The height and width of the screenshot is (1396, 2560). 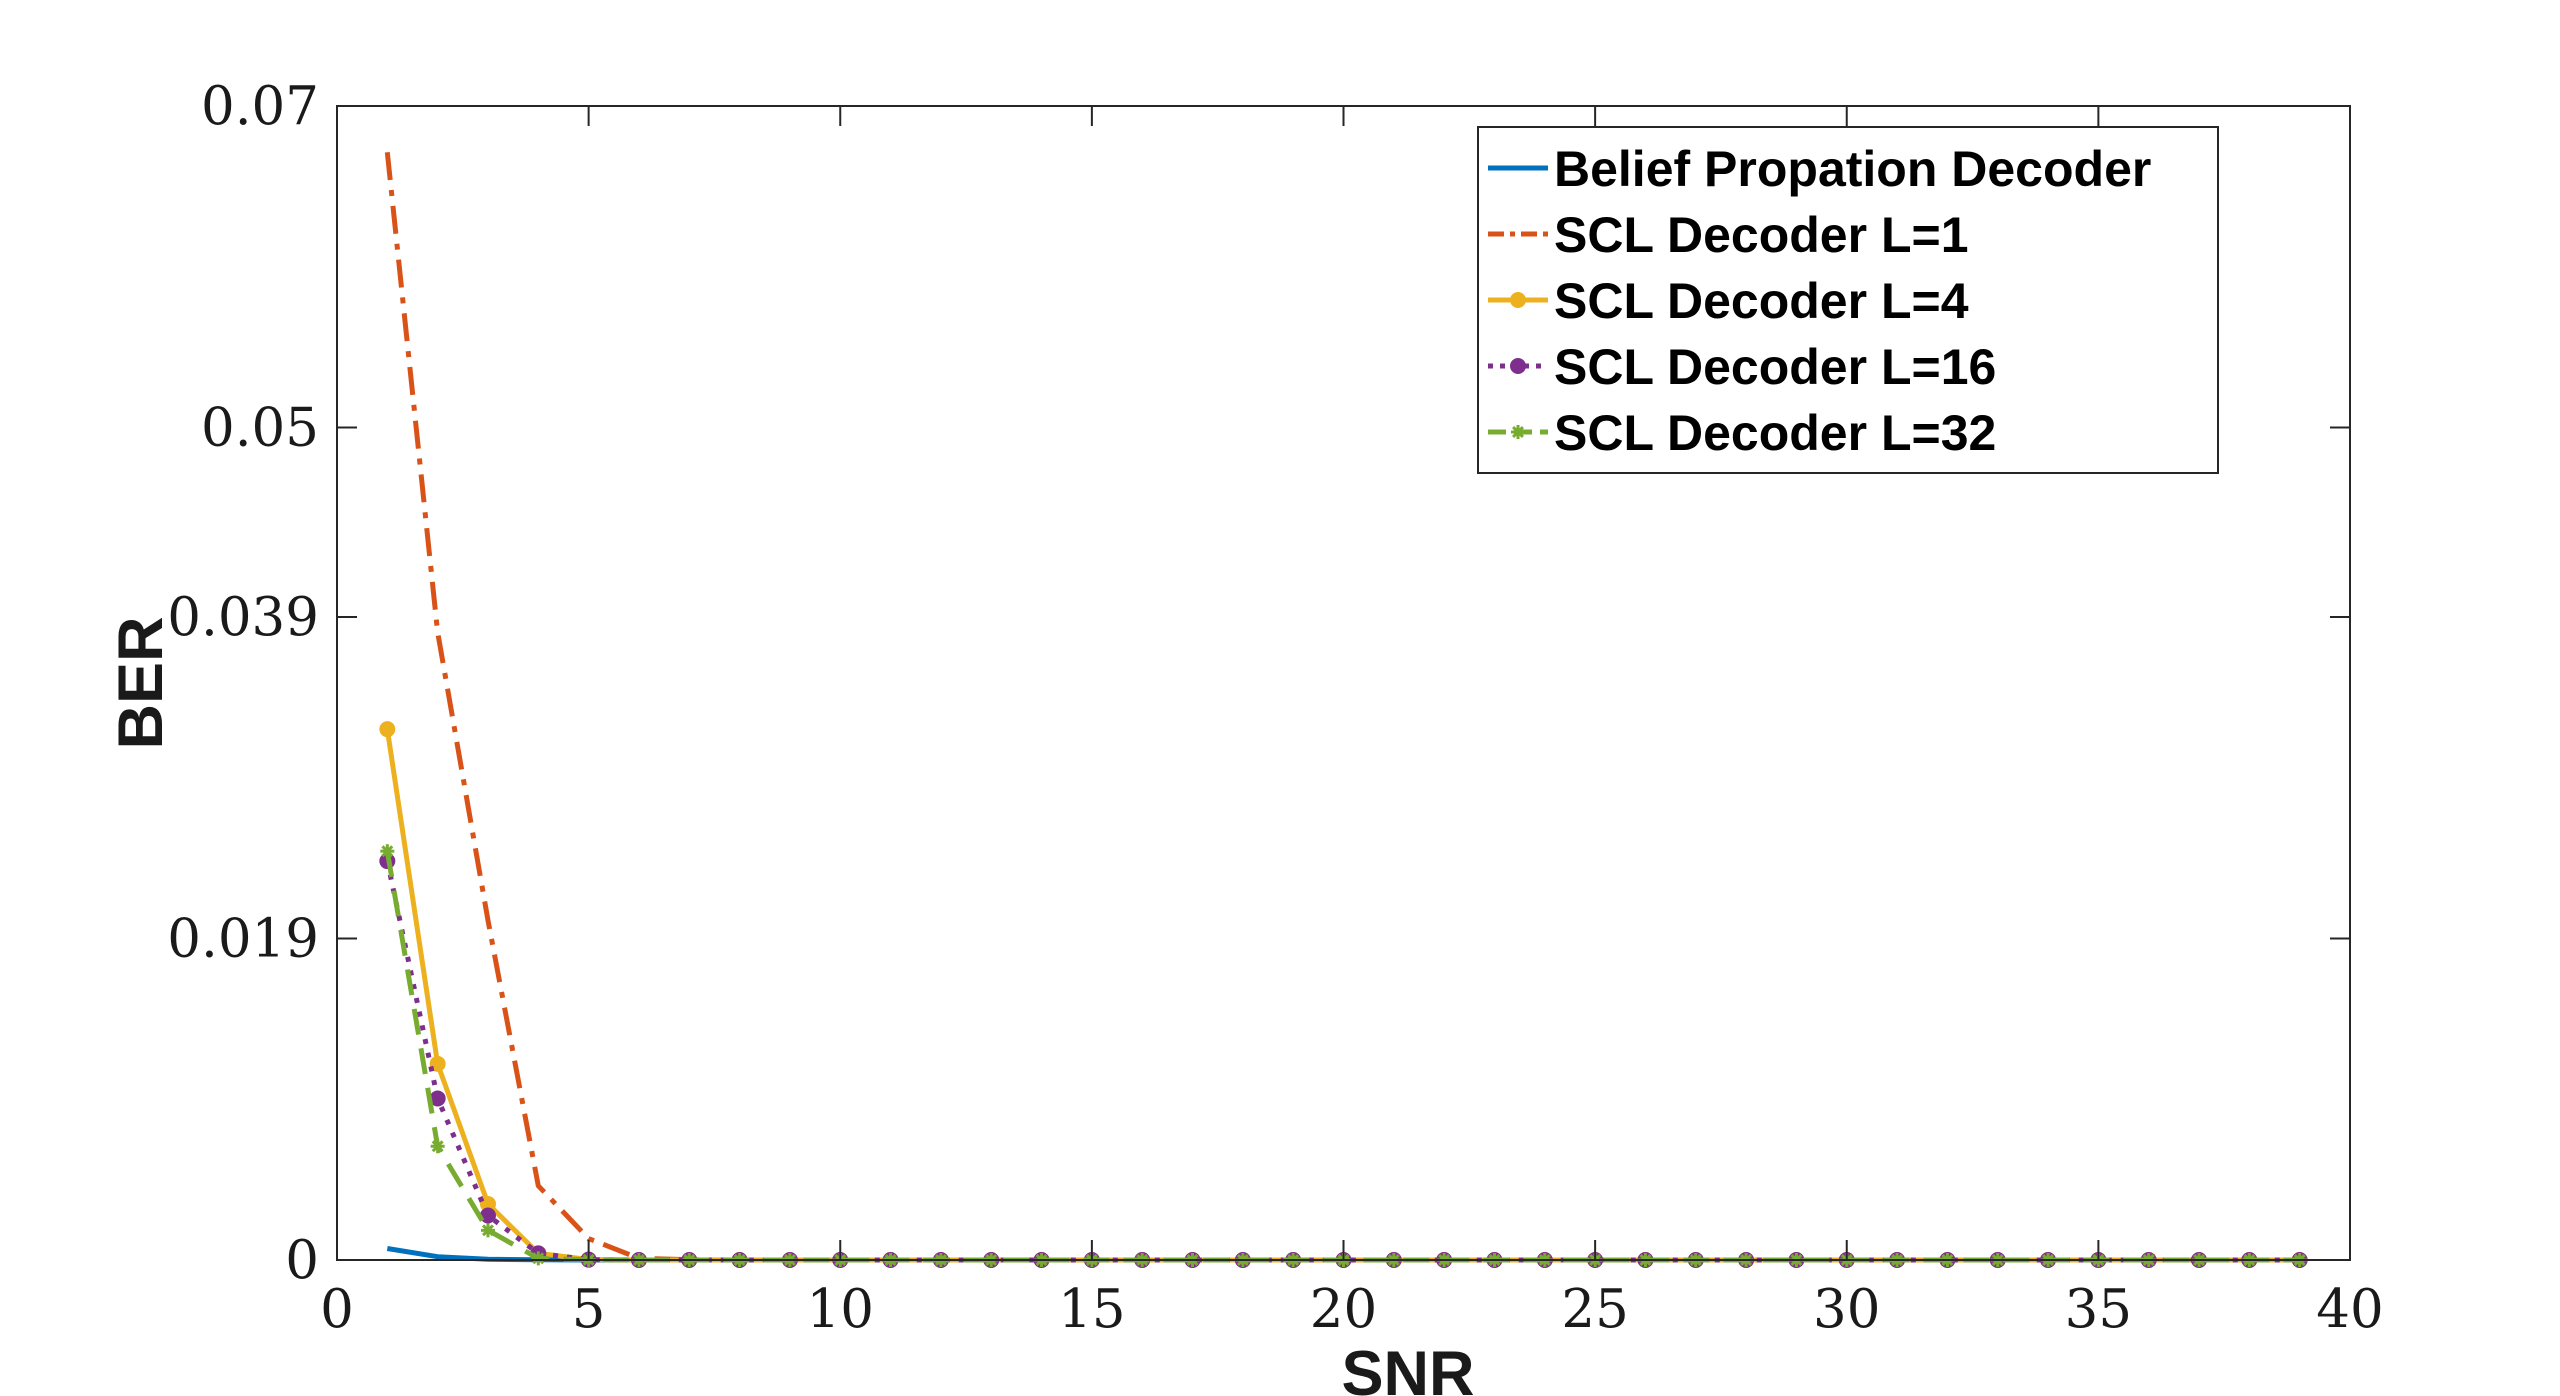 I want to click on x-tick-label: 35, so click(x=2098, y=1309).